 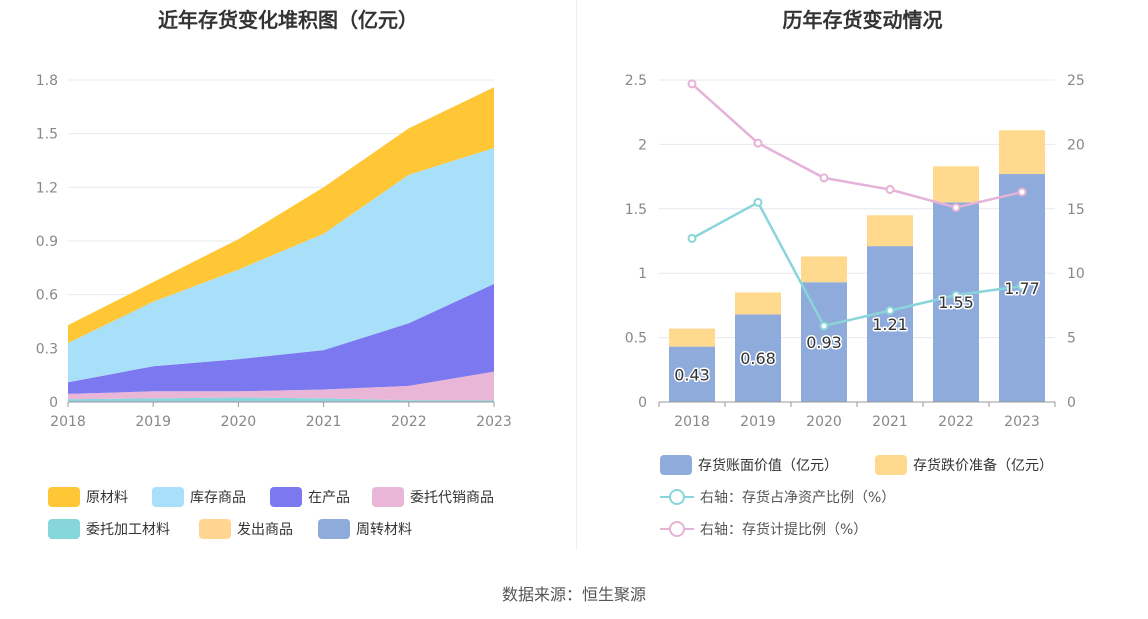 What do you see at coordinates (862, 20) in the screenshot?
I see `right-chart-title: 历年存货变动情况` at bounding box center [862, 20].